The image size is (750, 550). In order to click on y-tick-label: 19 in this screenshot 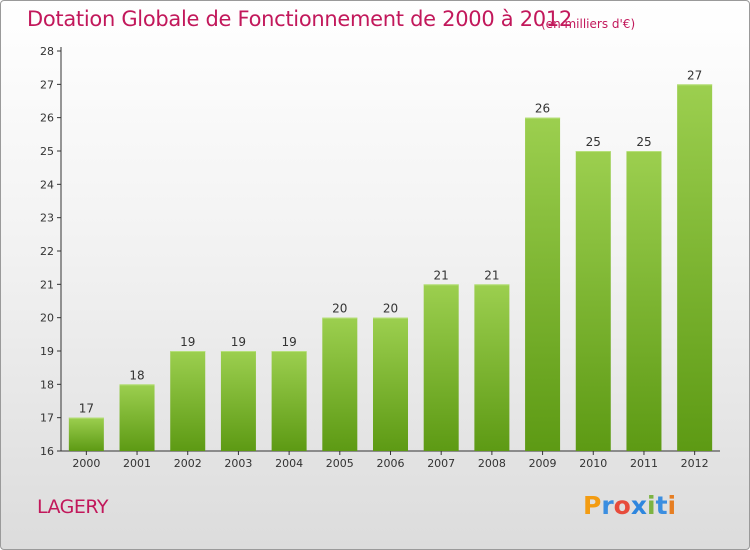, I will do `click(47, 351)`.